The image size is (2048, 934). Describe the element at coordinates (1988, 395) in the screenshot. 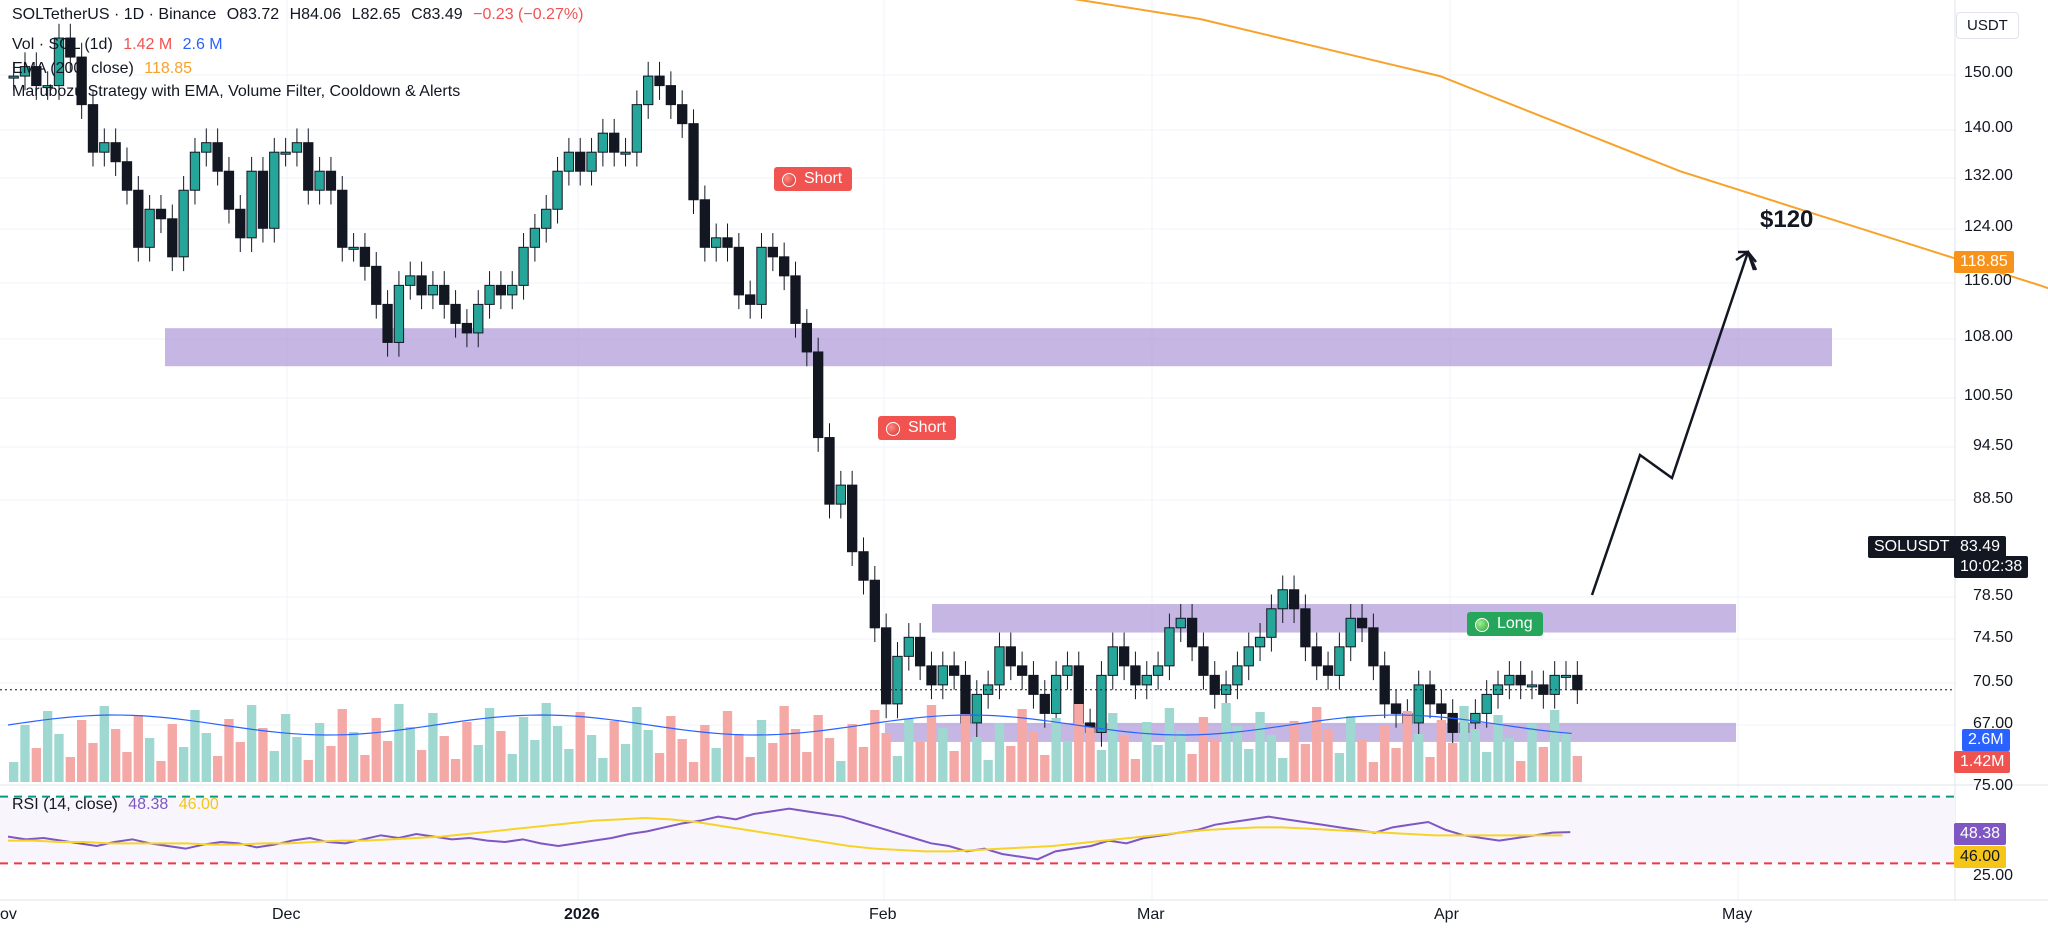

I see `price-tick: 100.50` at that location.